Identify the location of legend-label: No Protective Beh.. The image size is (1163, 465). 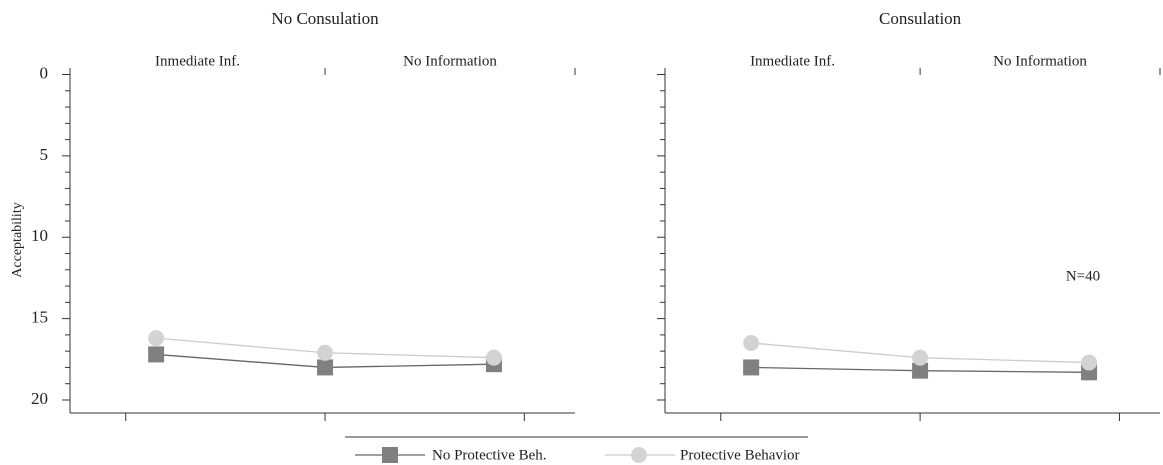
(489, 455).